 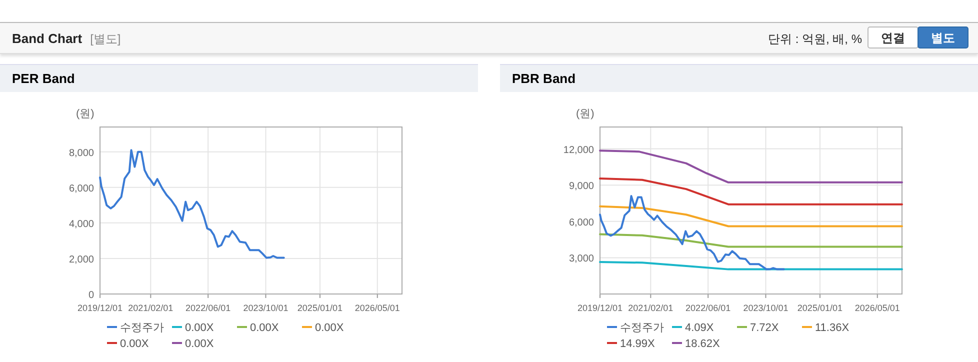 What do you see at coordinates (581, 186) in the screenshot?
I see `y-tick-label: 9,000` at bounding box center [581, 186].